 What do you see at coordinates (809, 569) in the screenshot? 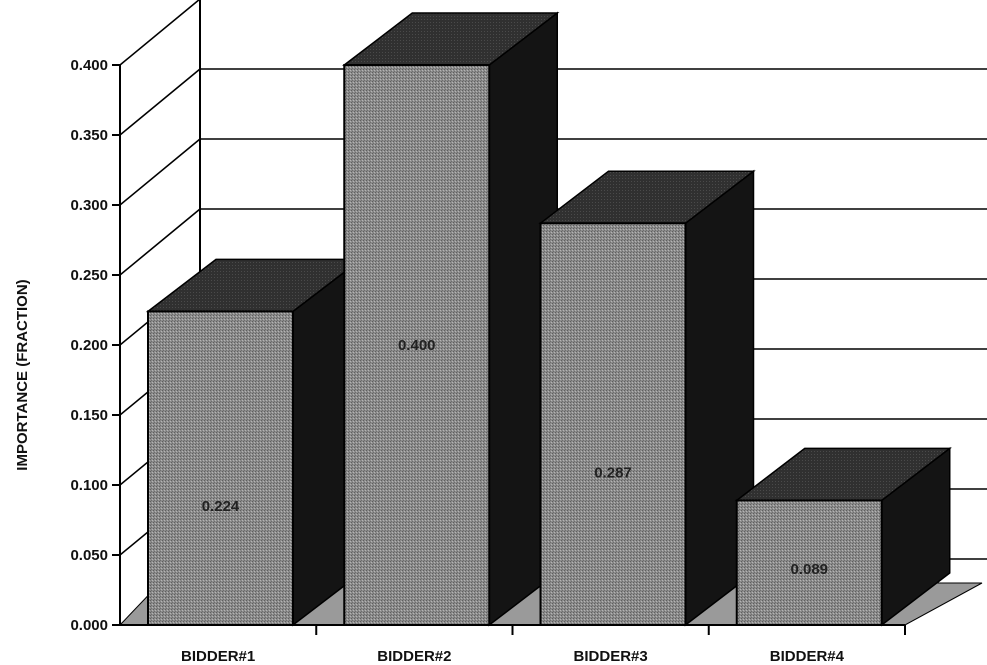
I see `data-label: 0.089` at bounding box center [809, 569].